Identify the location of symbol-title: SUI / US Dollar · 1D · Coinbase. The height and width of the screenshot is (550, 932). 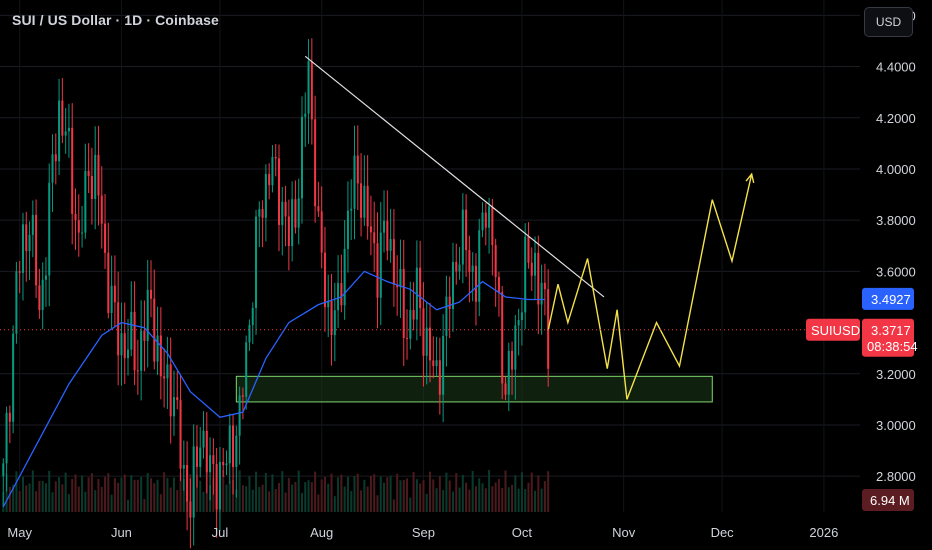
(115, 20).